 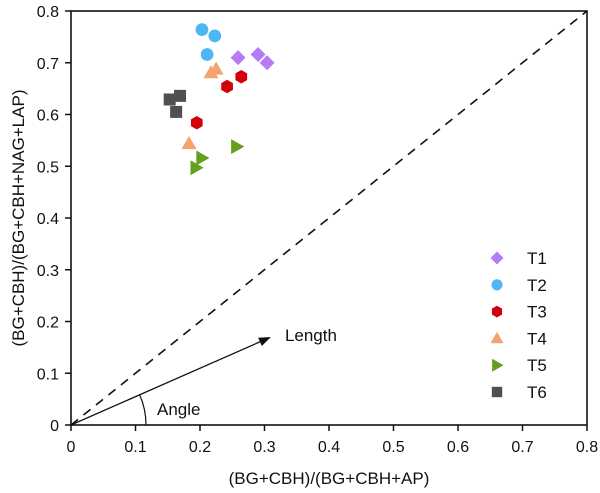 What do you see at coordinates (48, 116) in the screenshot?
I see `y-tick-label: 0.6` at bounding box center [48, 116].